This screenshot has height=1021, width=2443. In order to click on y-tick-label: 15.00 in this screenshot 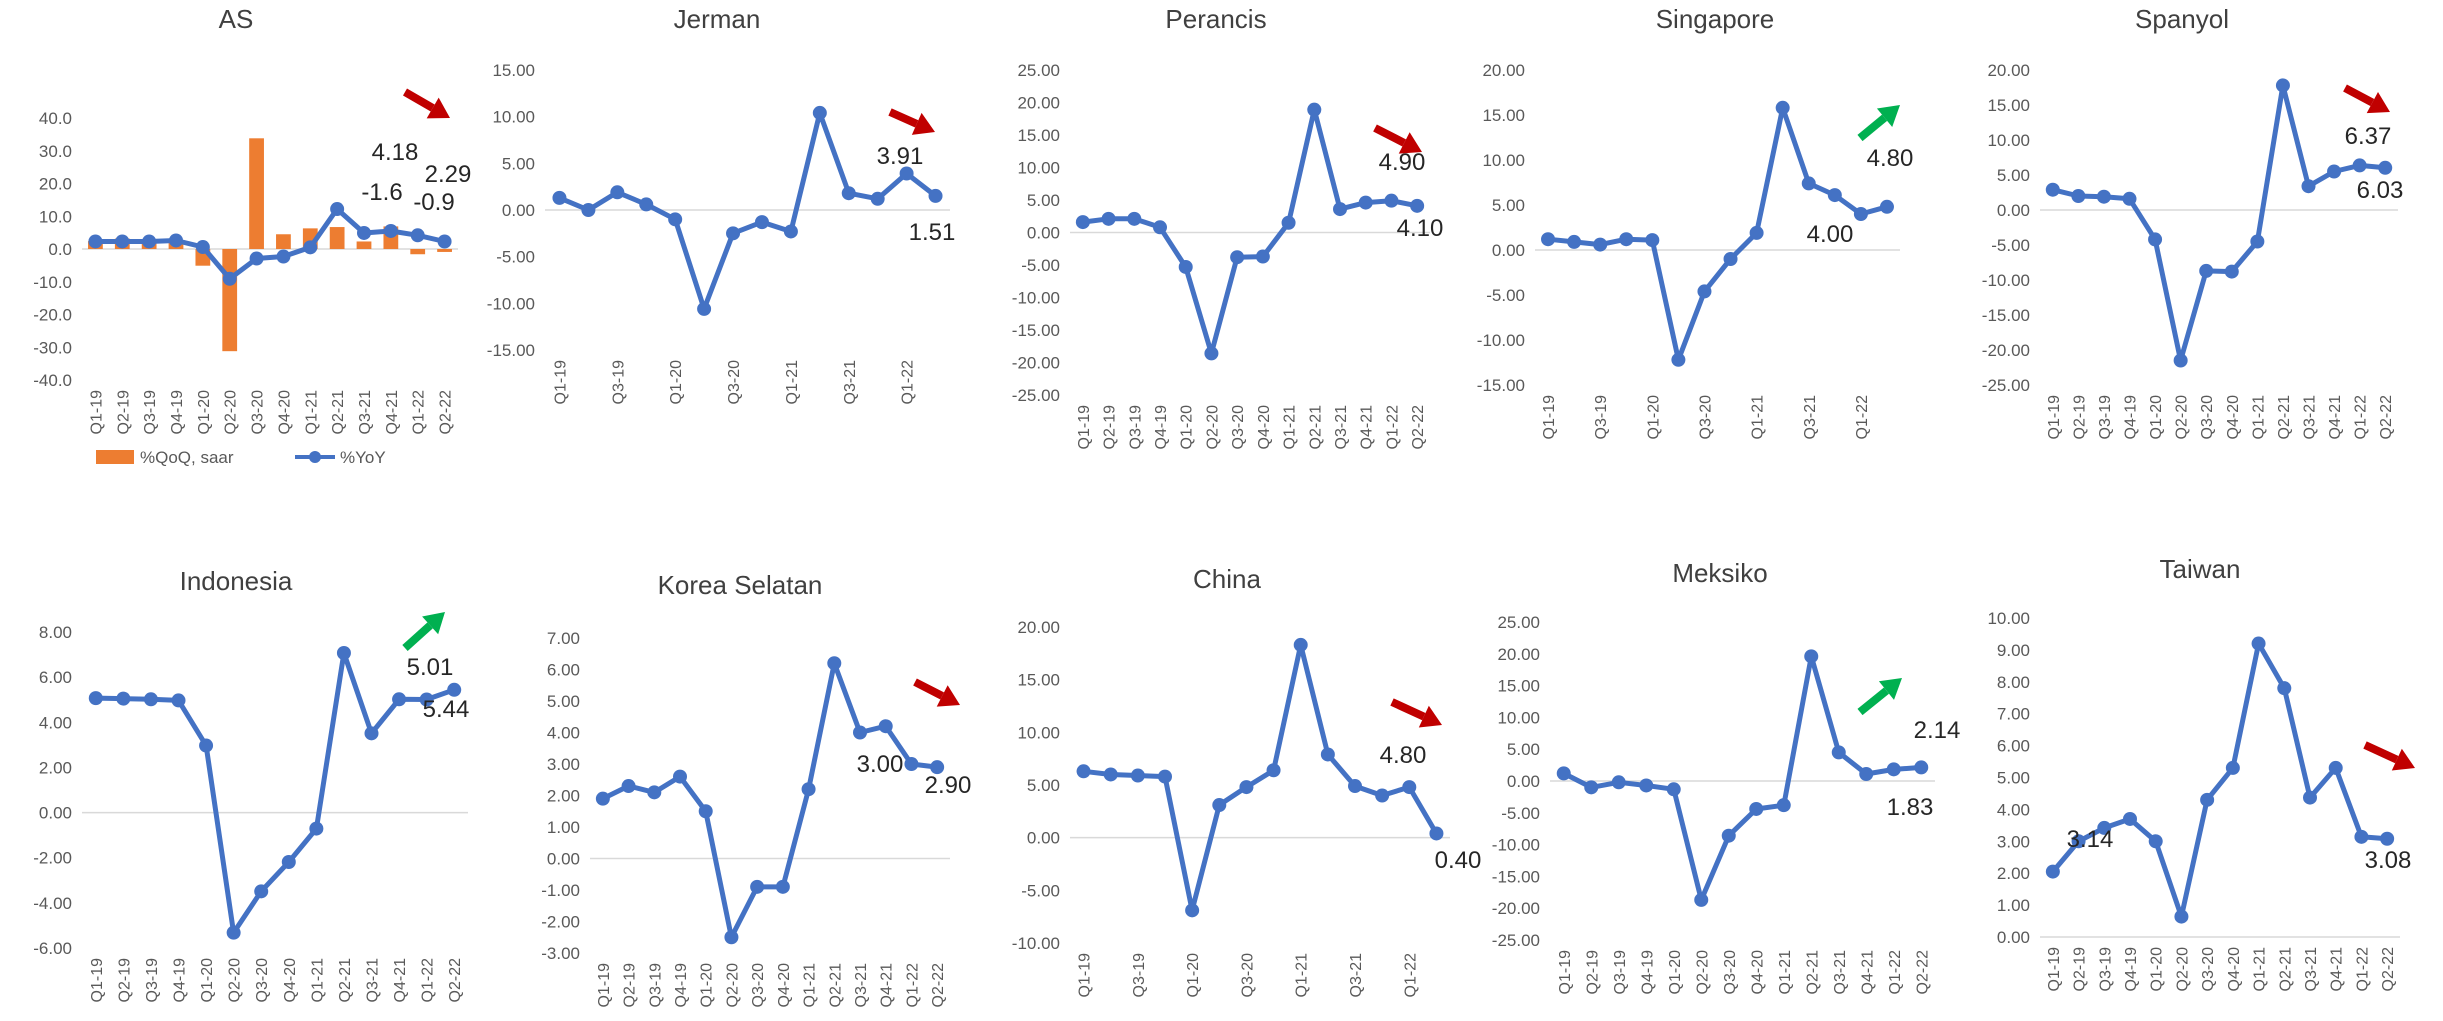, I will do `click(513, 70)`.